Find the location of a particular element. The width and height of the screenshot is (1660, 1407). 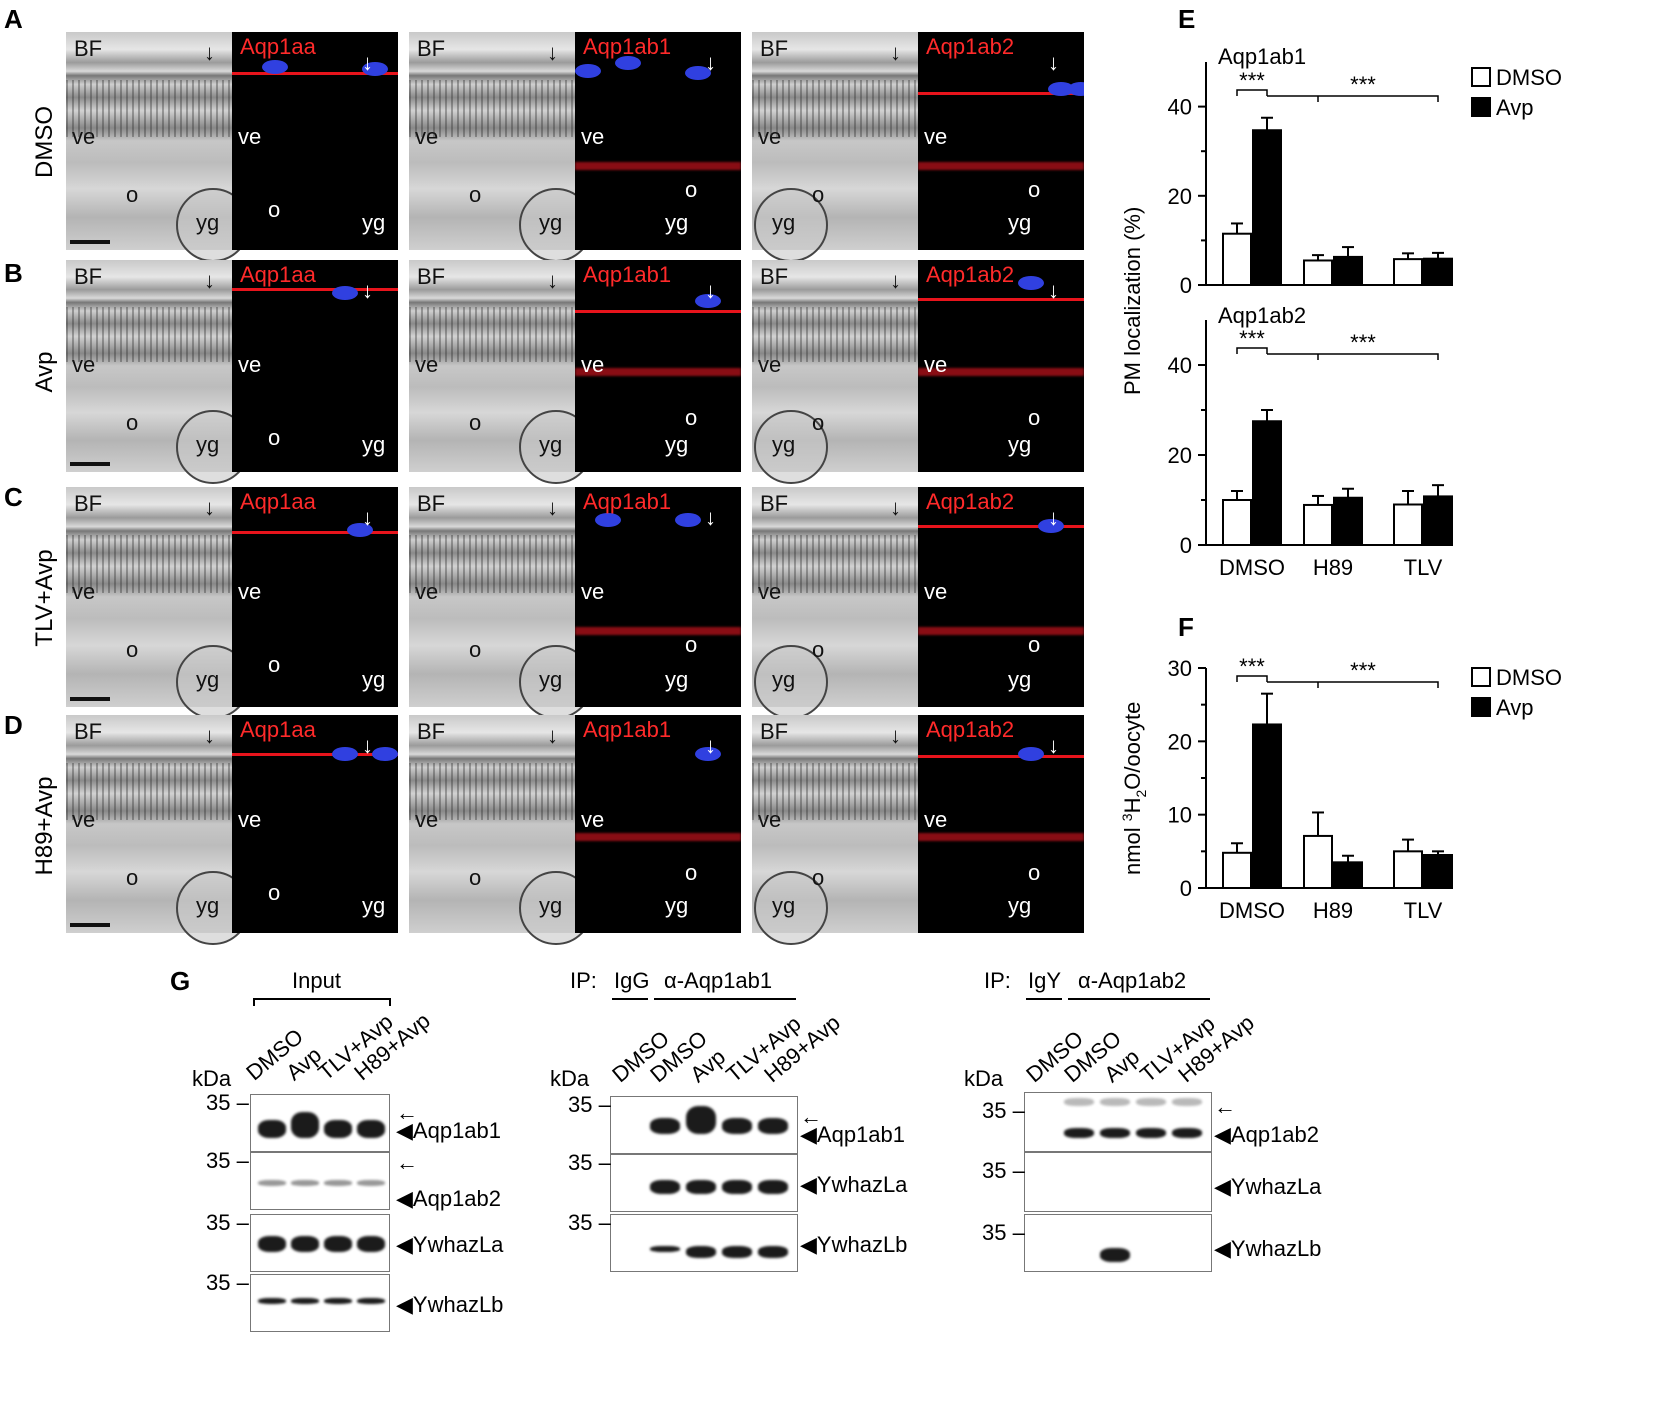

channel-label: Aqp1ab2 is located at coordinates (970, 729).